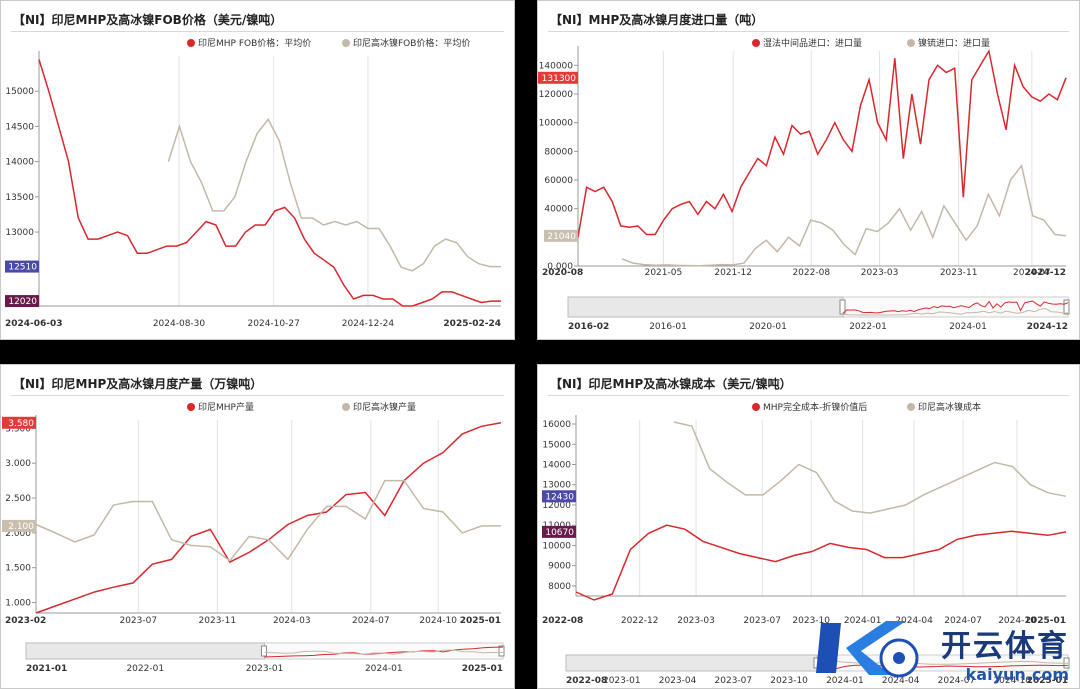 Image resolution: width=1080 pixels, height=689 pixels. Describe the element at coordinates (811, 273) in the screenshot. I see `x-tick-label: 2022-08` at that location.